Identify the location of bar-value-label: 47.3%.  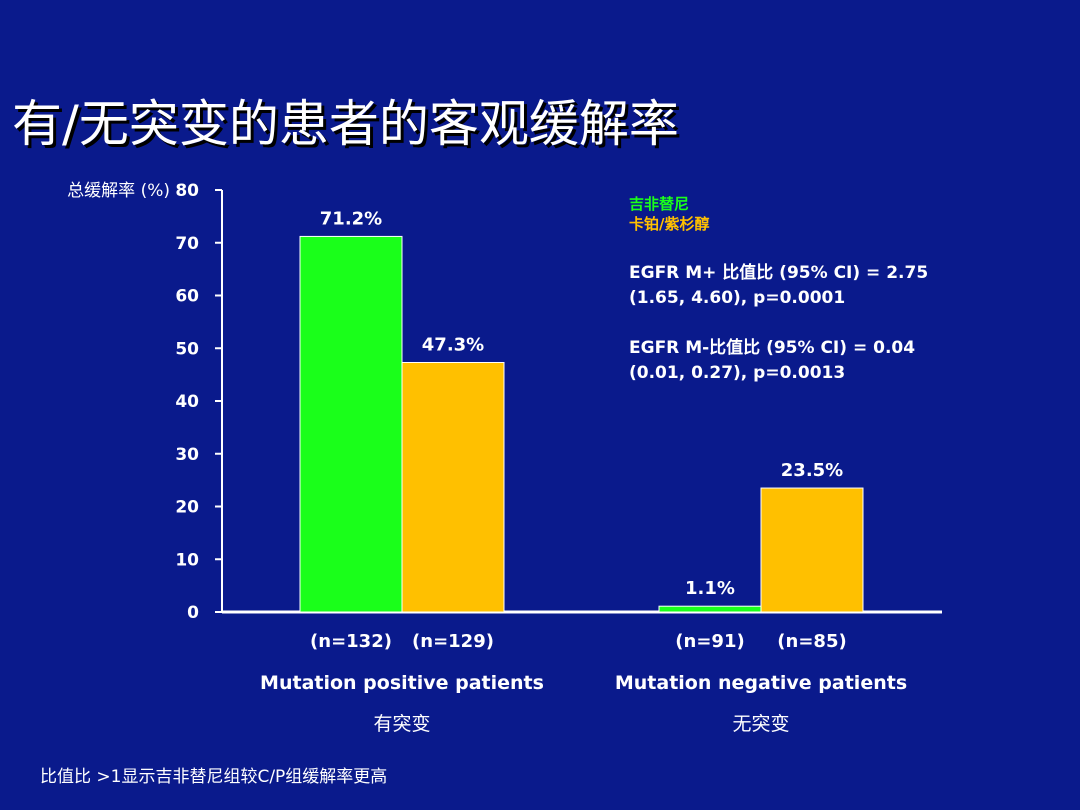
(453, 344).